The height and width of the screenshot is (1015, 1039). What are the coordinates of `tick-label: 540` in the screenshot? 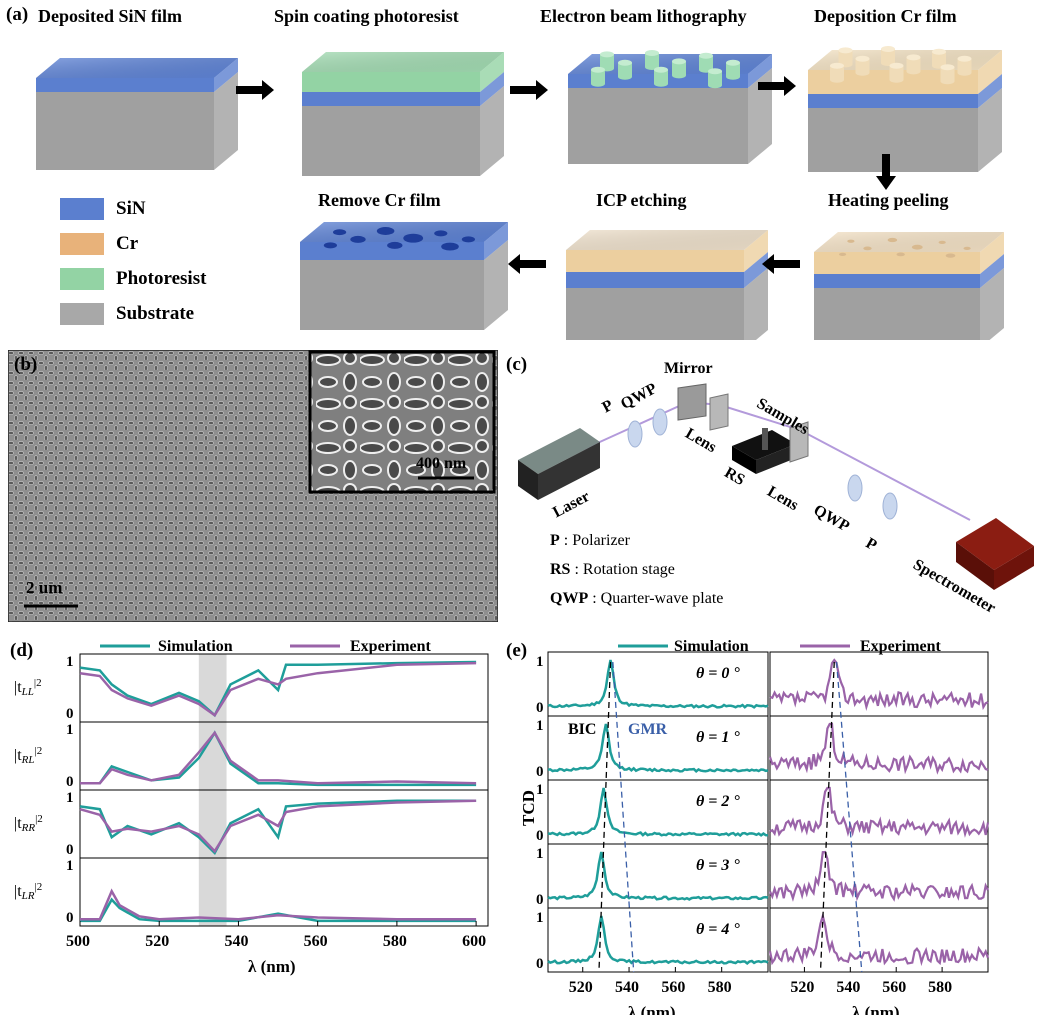 It's located at (848, 987).